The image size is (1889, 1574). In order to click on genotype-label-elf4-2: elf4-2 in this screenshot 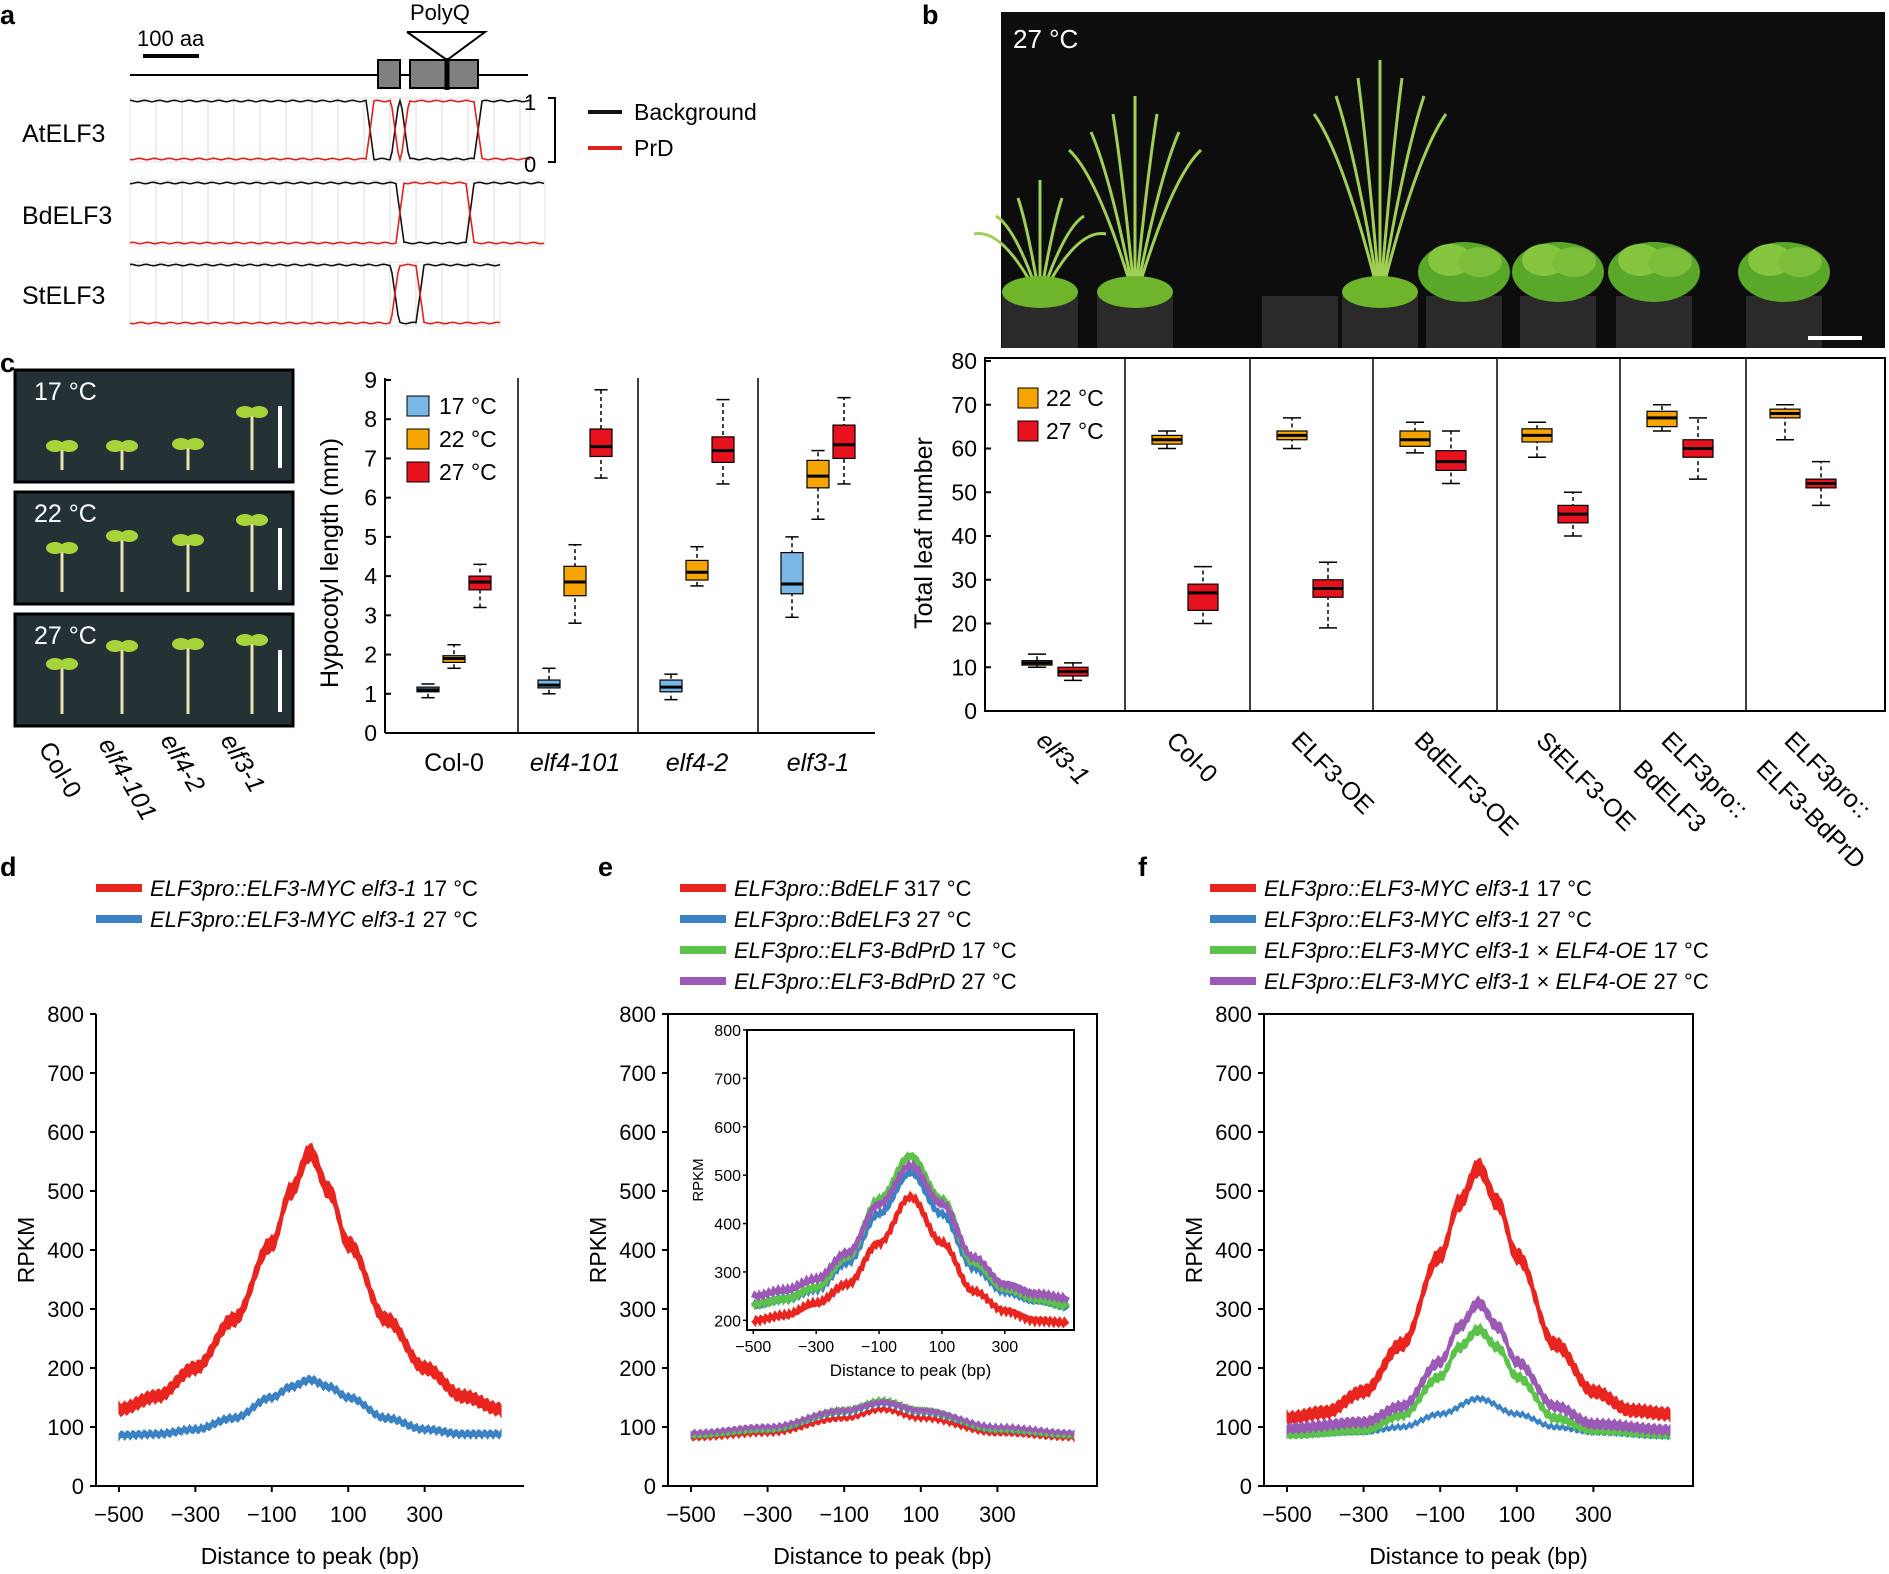, I will do `click(183, 763)`.